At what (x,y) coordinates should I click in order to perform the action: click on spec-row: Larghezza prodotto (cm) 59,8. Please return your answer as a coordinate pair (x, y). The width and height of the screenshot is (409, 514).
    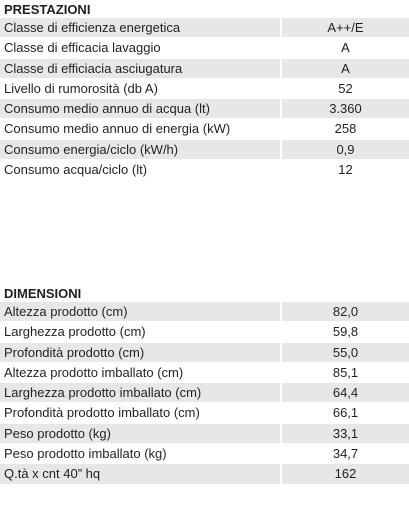
    Looking at the image, I should click on (204, 332).